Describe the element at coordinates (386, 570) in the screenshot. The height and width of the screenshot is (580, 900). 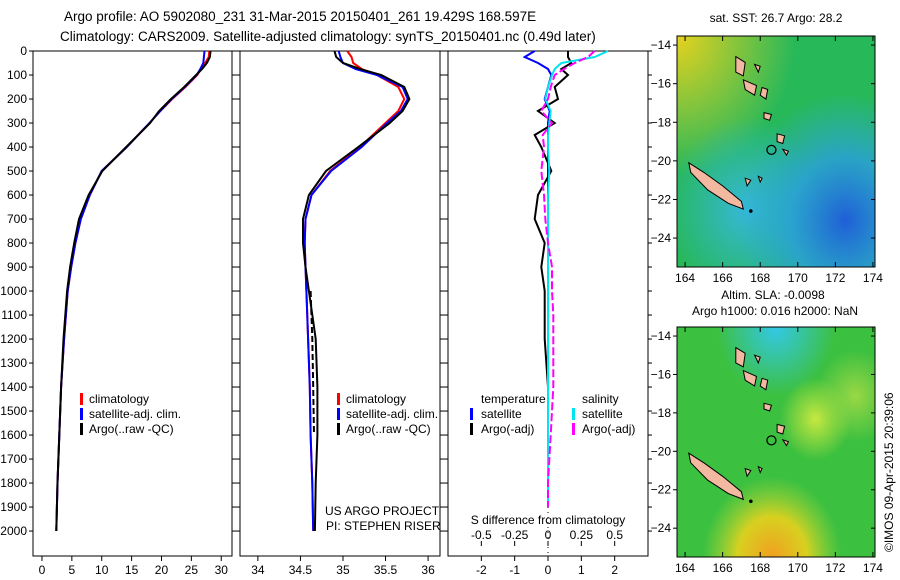
I see `x-tick-label: 35.5` at that location.